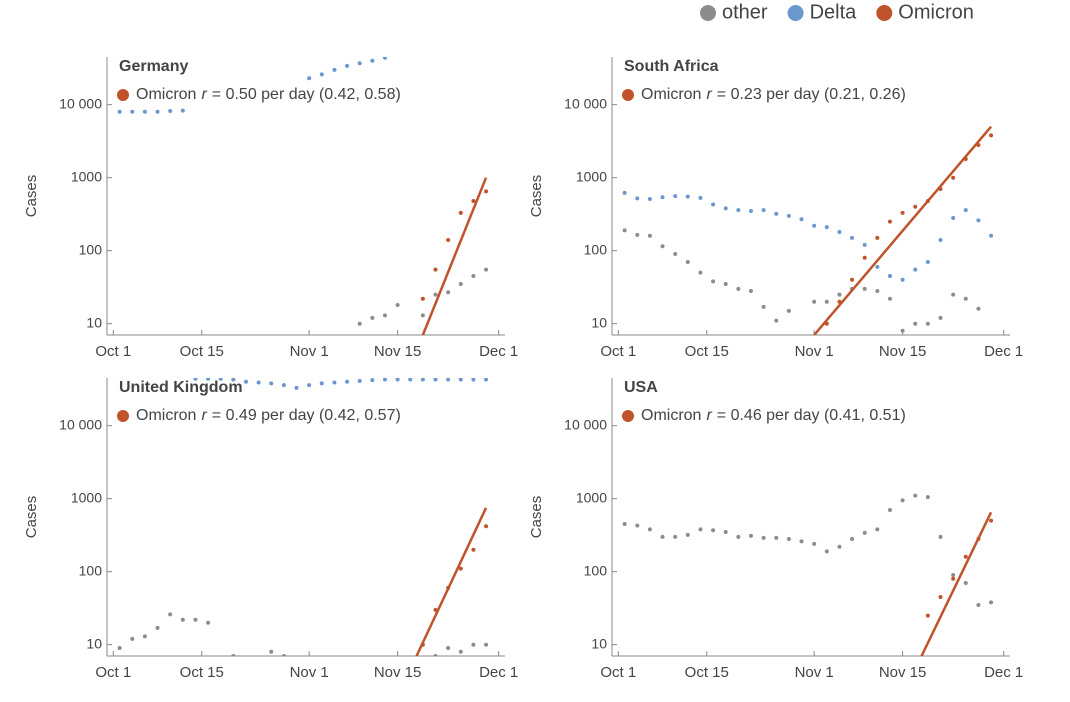 This screenshot has width=1070, height=702. What do you see at coordinates (454, 256) in the screenshot?
I see `fit-line` at bounding box center [454, 256].